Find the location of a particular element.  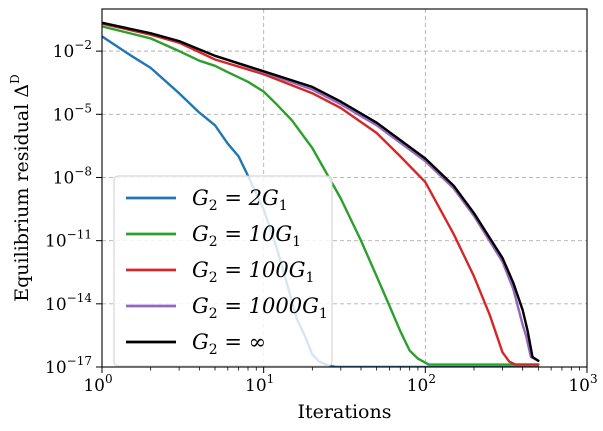

legend-entry: G2 = 1000G1 is located at coordinates (260, 308).